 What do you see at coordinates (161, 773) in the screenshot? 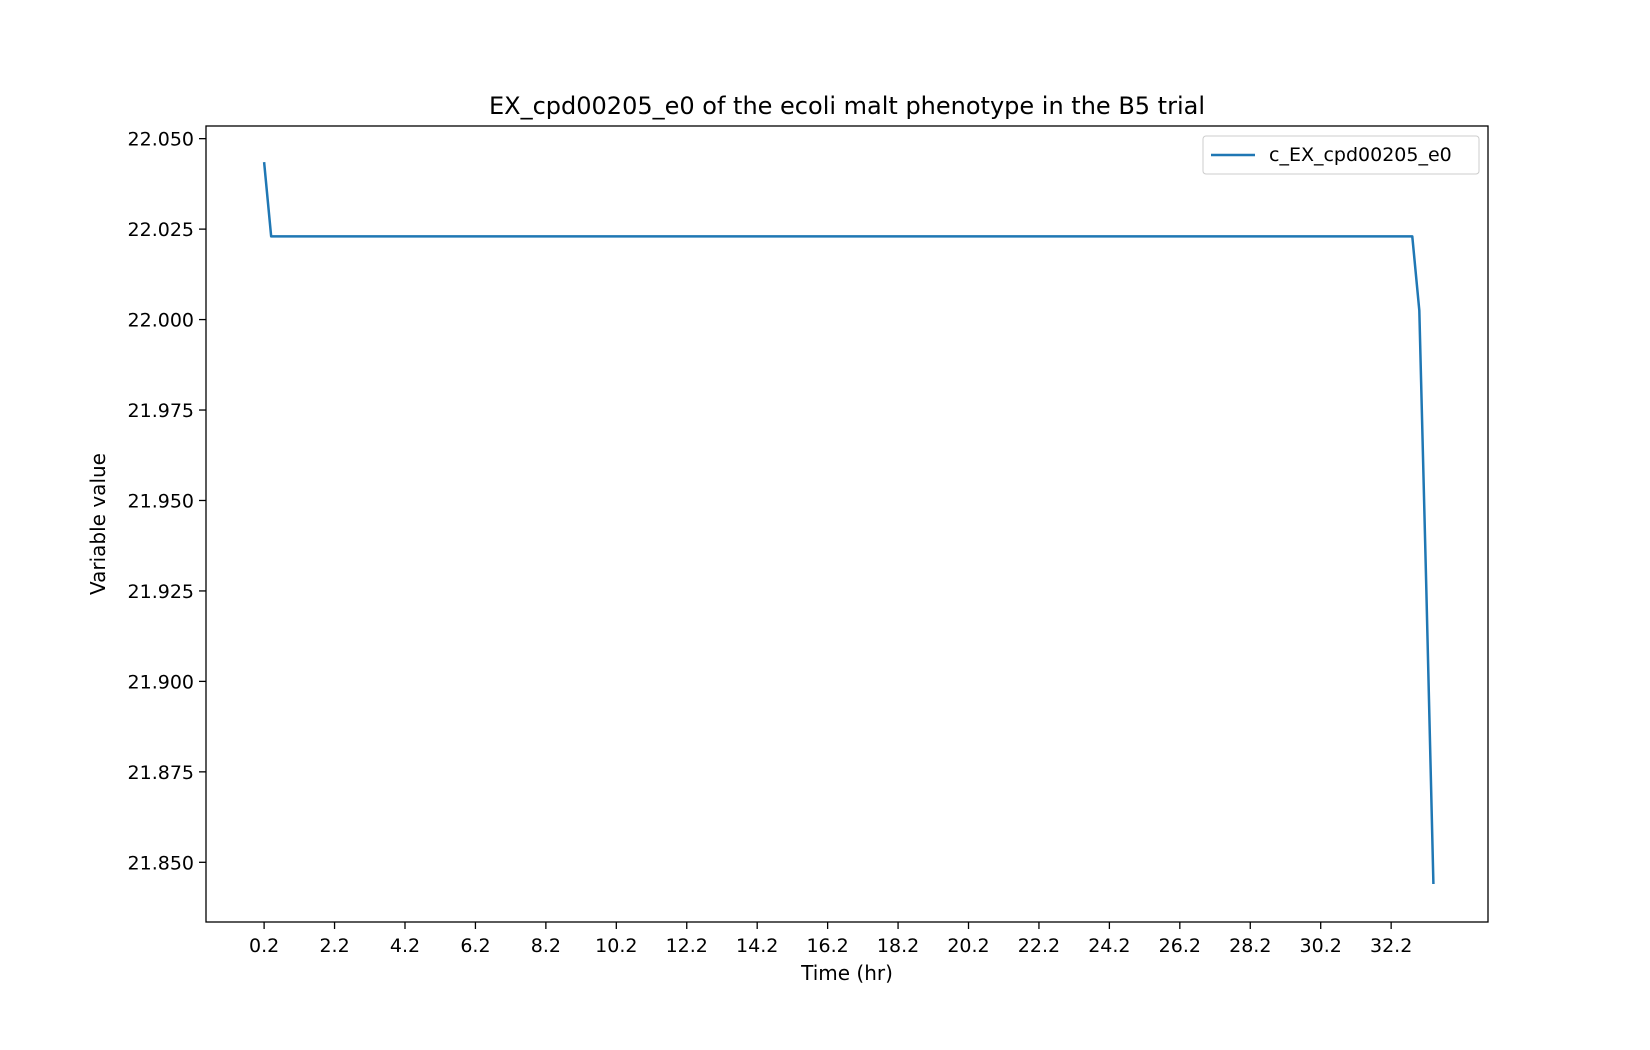
I see `y-tick-label: 21.875` at bounding box center [161, 773].